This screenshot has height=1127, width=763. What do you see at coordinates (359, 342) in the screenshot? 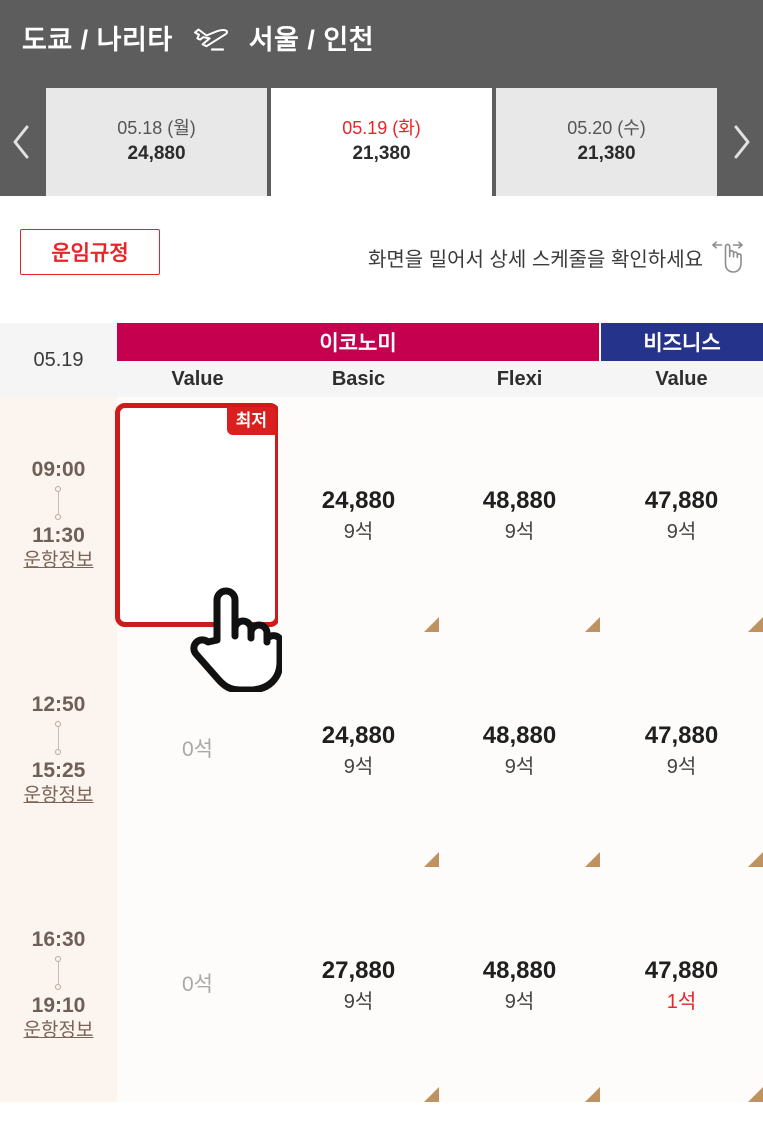
I see `cabin-header-0: 이코노미` at bounding box center [359, 342].